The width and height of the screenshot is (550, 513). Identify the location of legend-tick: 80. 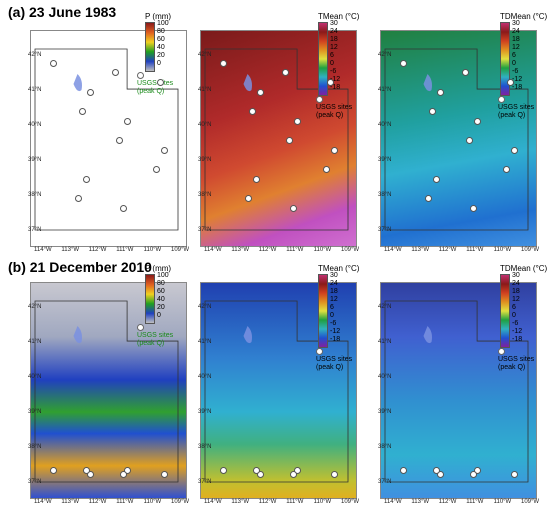
(161, 283).